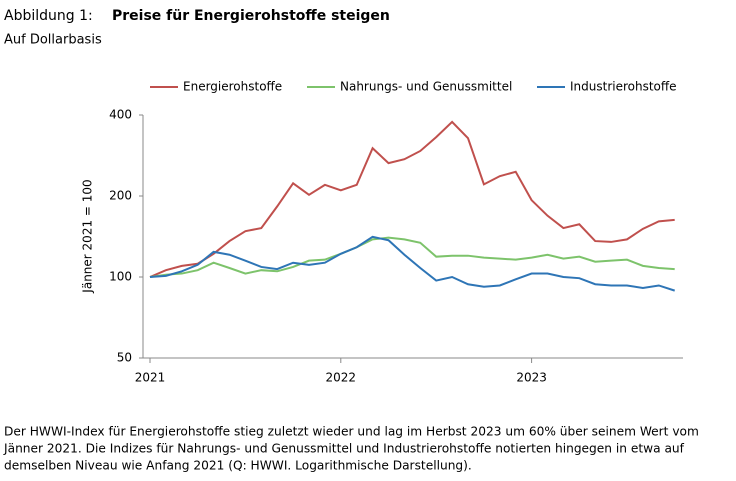 The image size is (736, 481). Describe the element at coordinates (48, 16) in the screenshot. I see `title-prefix: Abbildung 1:` at that location.